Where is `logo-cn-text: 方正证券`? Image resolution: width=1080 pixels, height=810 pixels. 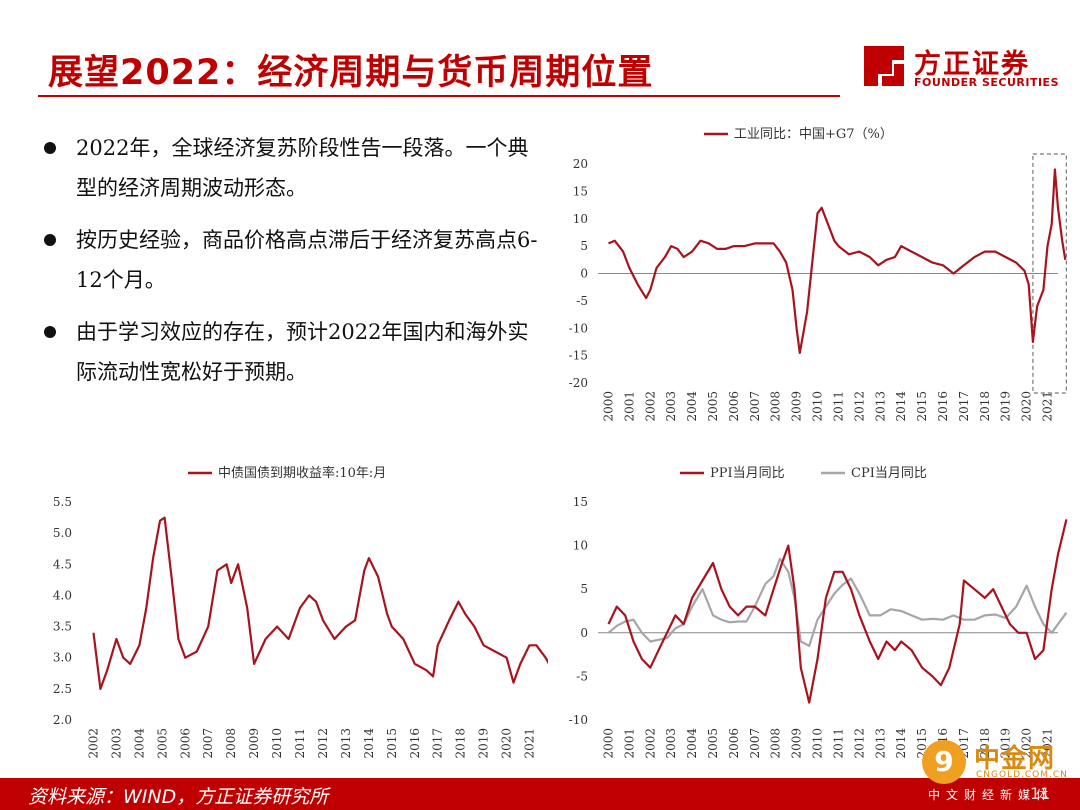 logo-cn-text: 方正证券 is located at coordinates (972, 64).